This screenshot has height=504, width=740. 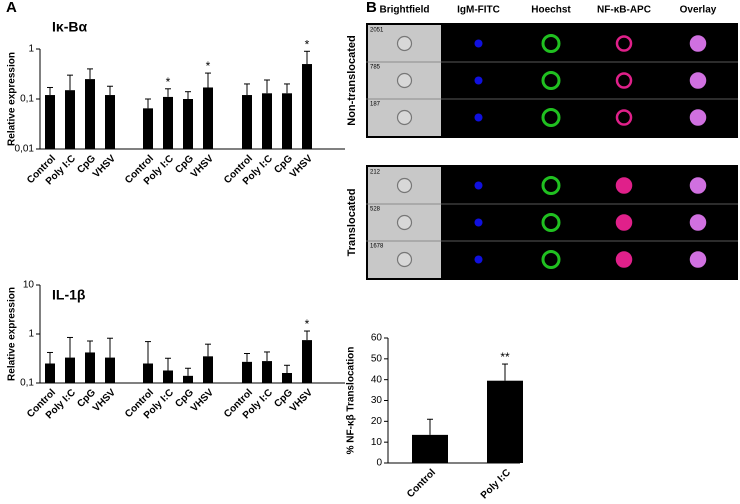 What do you see at coordinates (375, 68) in the screenshot?
I see `cell-id: 785` at bounding box center [375, 68].